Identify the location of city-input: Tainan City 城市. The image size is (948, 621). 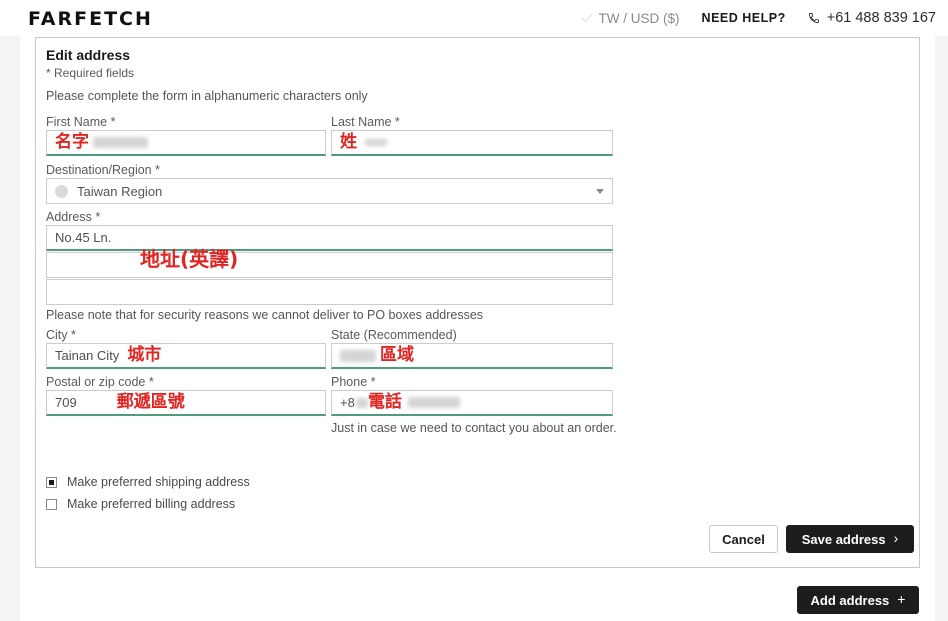
(186, 356).